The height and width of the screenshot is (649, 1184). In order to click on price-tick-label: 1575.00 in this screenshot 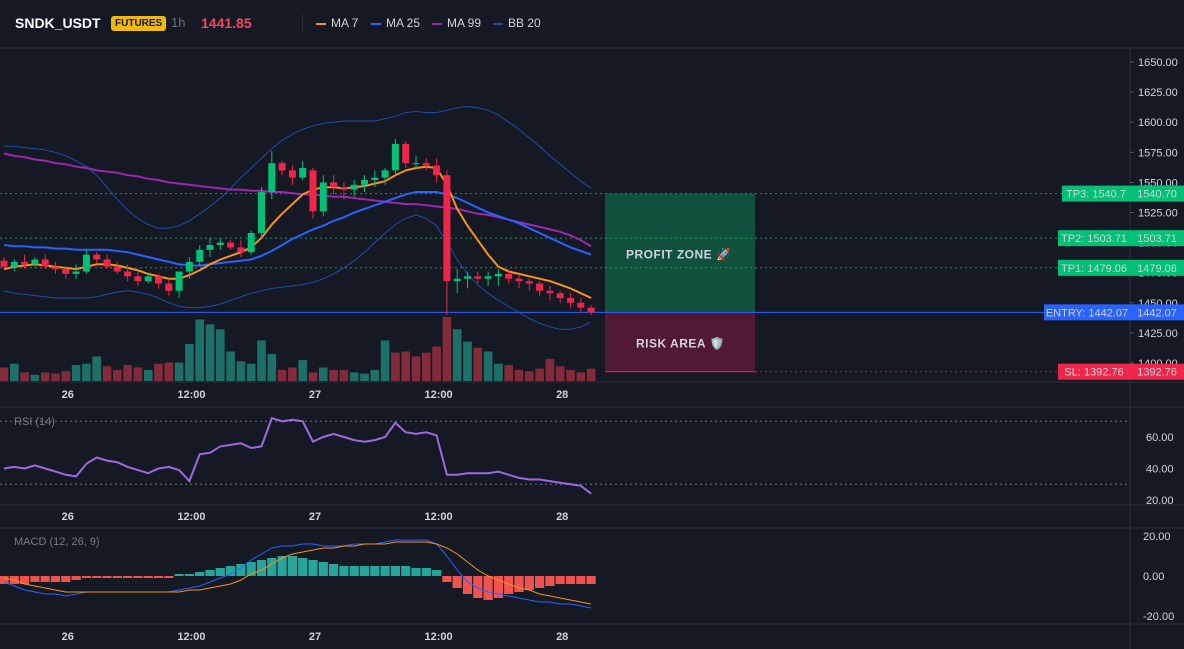, I will do `click(1158, 153)`.